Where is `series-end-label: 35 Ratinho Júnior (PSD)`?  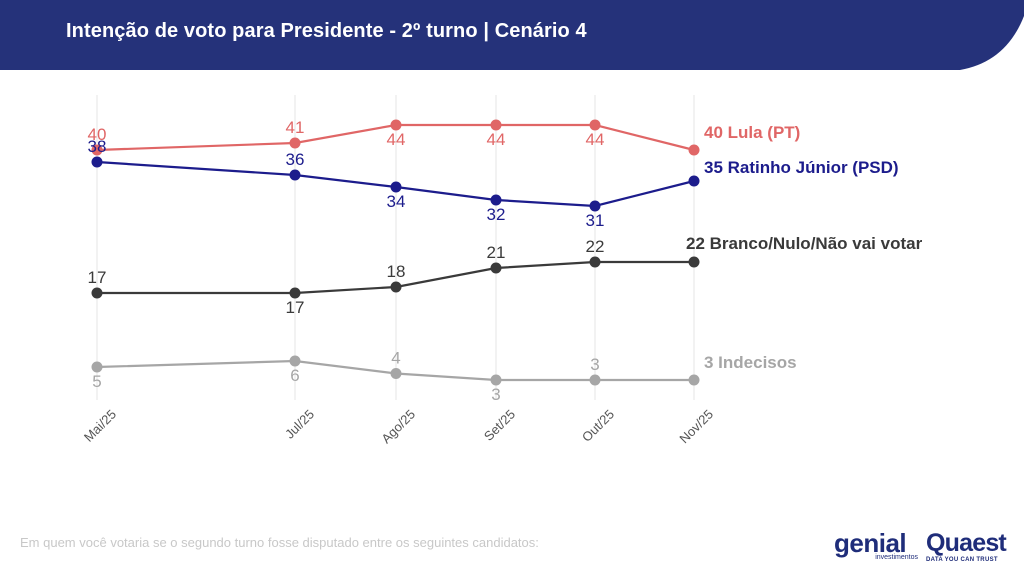
series-end-label: 35 Ratinho Júnior (PSD) is located at coordinates (801, 167).